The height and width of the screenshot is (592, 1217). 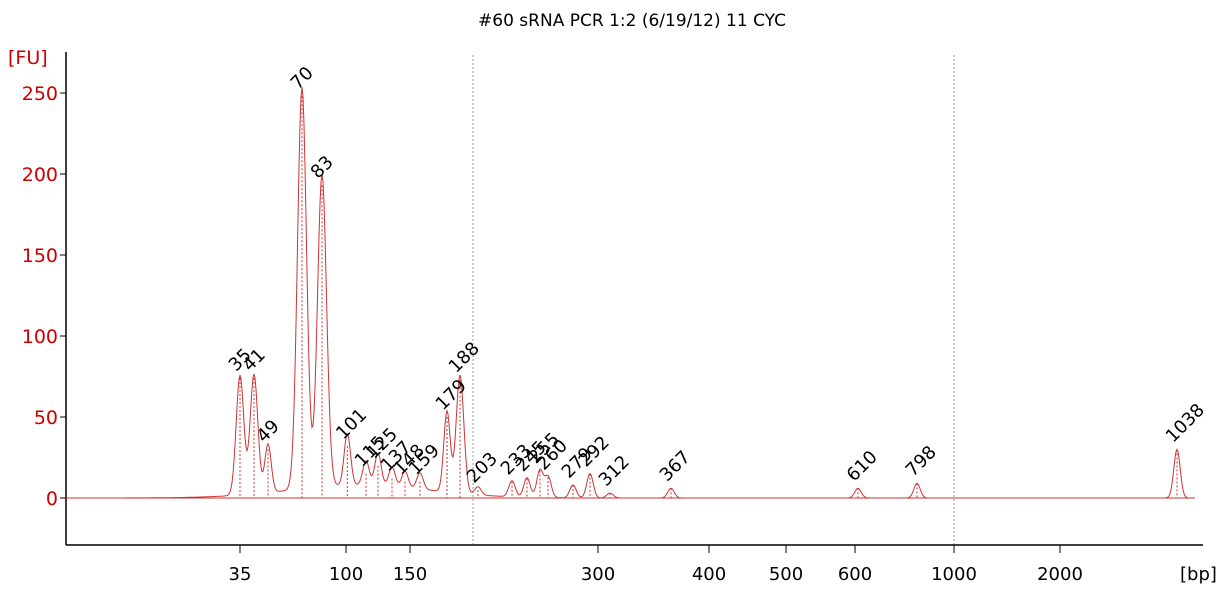 I want to click on y-tick-label: 150, so click(x=40, y=256).